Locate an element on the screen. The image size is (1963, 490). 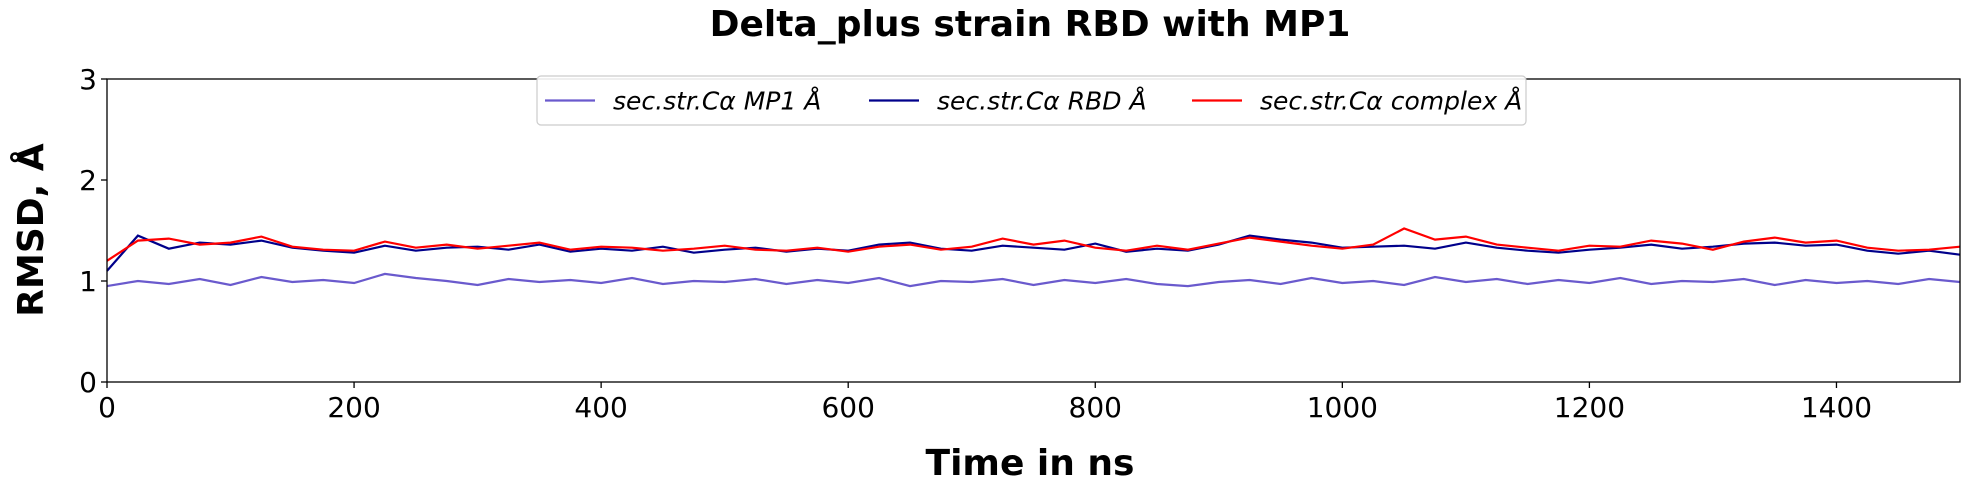
x-tick-label: 1400 is located at coordinates (1836, 407).